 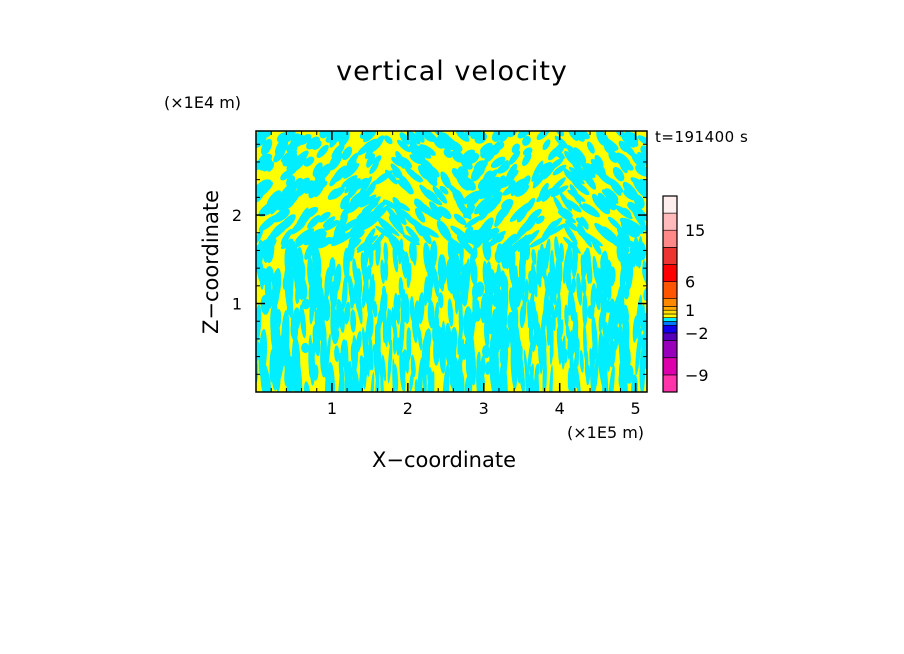 What do you see at coordinates (237, 215) in the screenshot?
I see `y-tick-label: 2` at bounding box center [237, 215].